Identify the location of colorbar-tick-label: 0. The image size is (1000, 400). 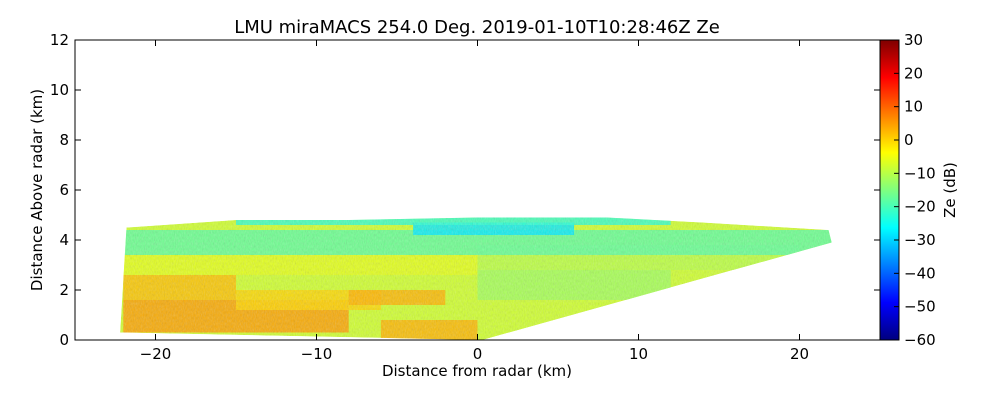
(909, 140).